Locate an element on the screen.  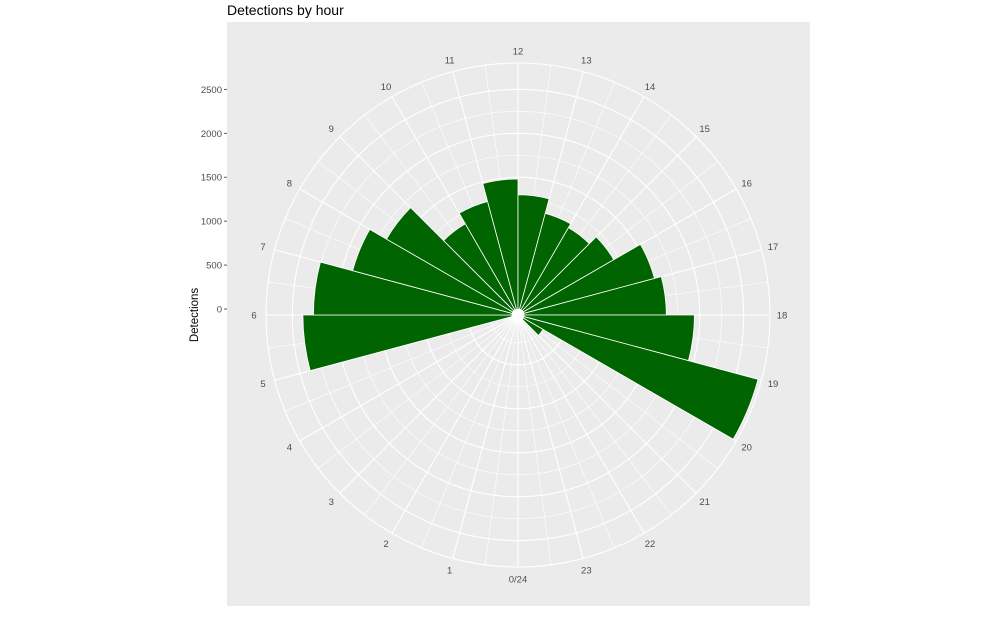
hour-label-1: 1 is located at coordinates (449, 571).